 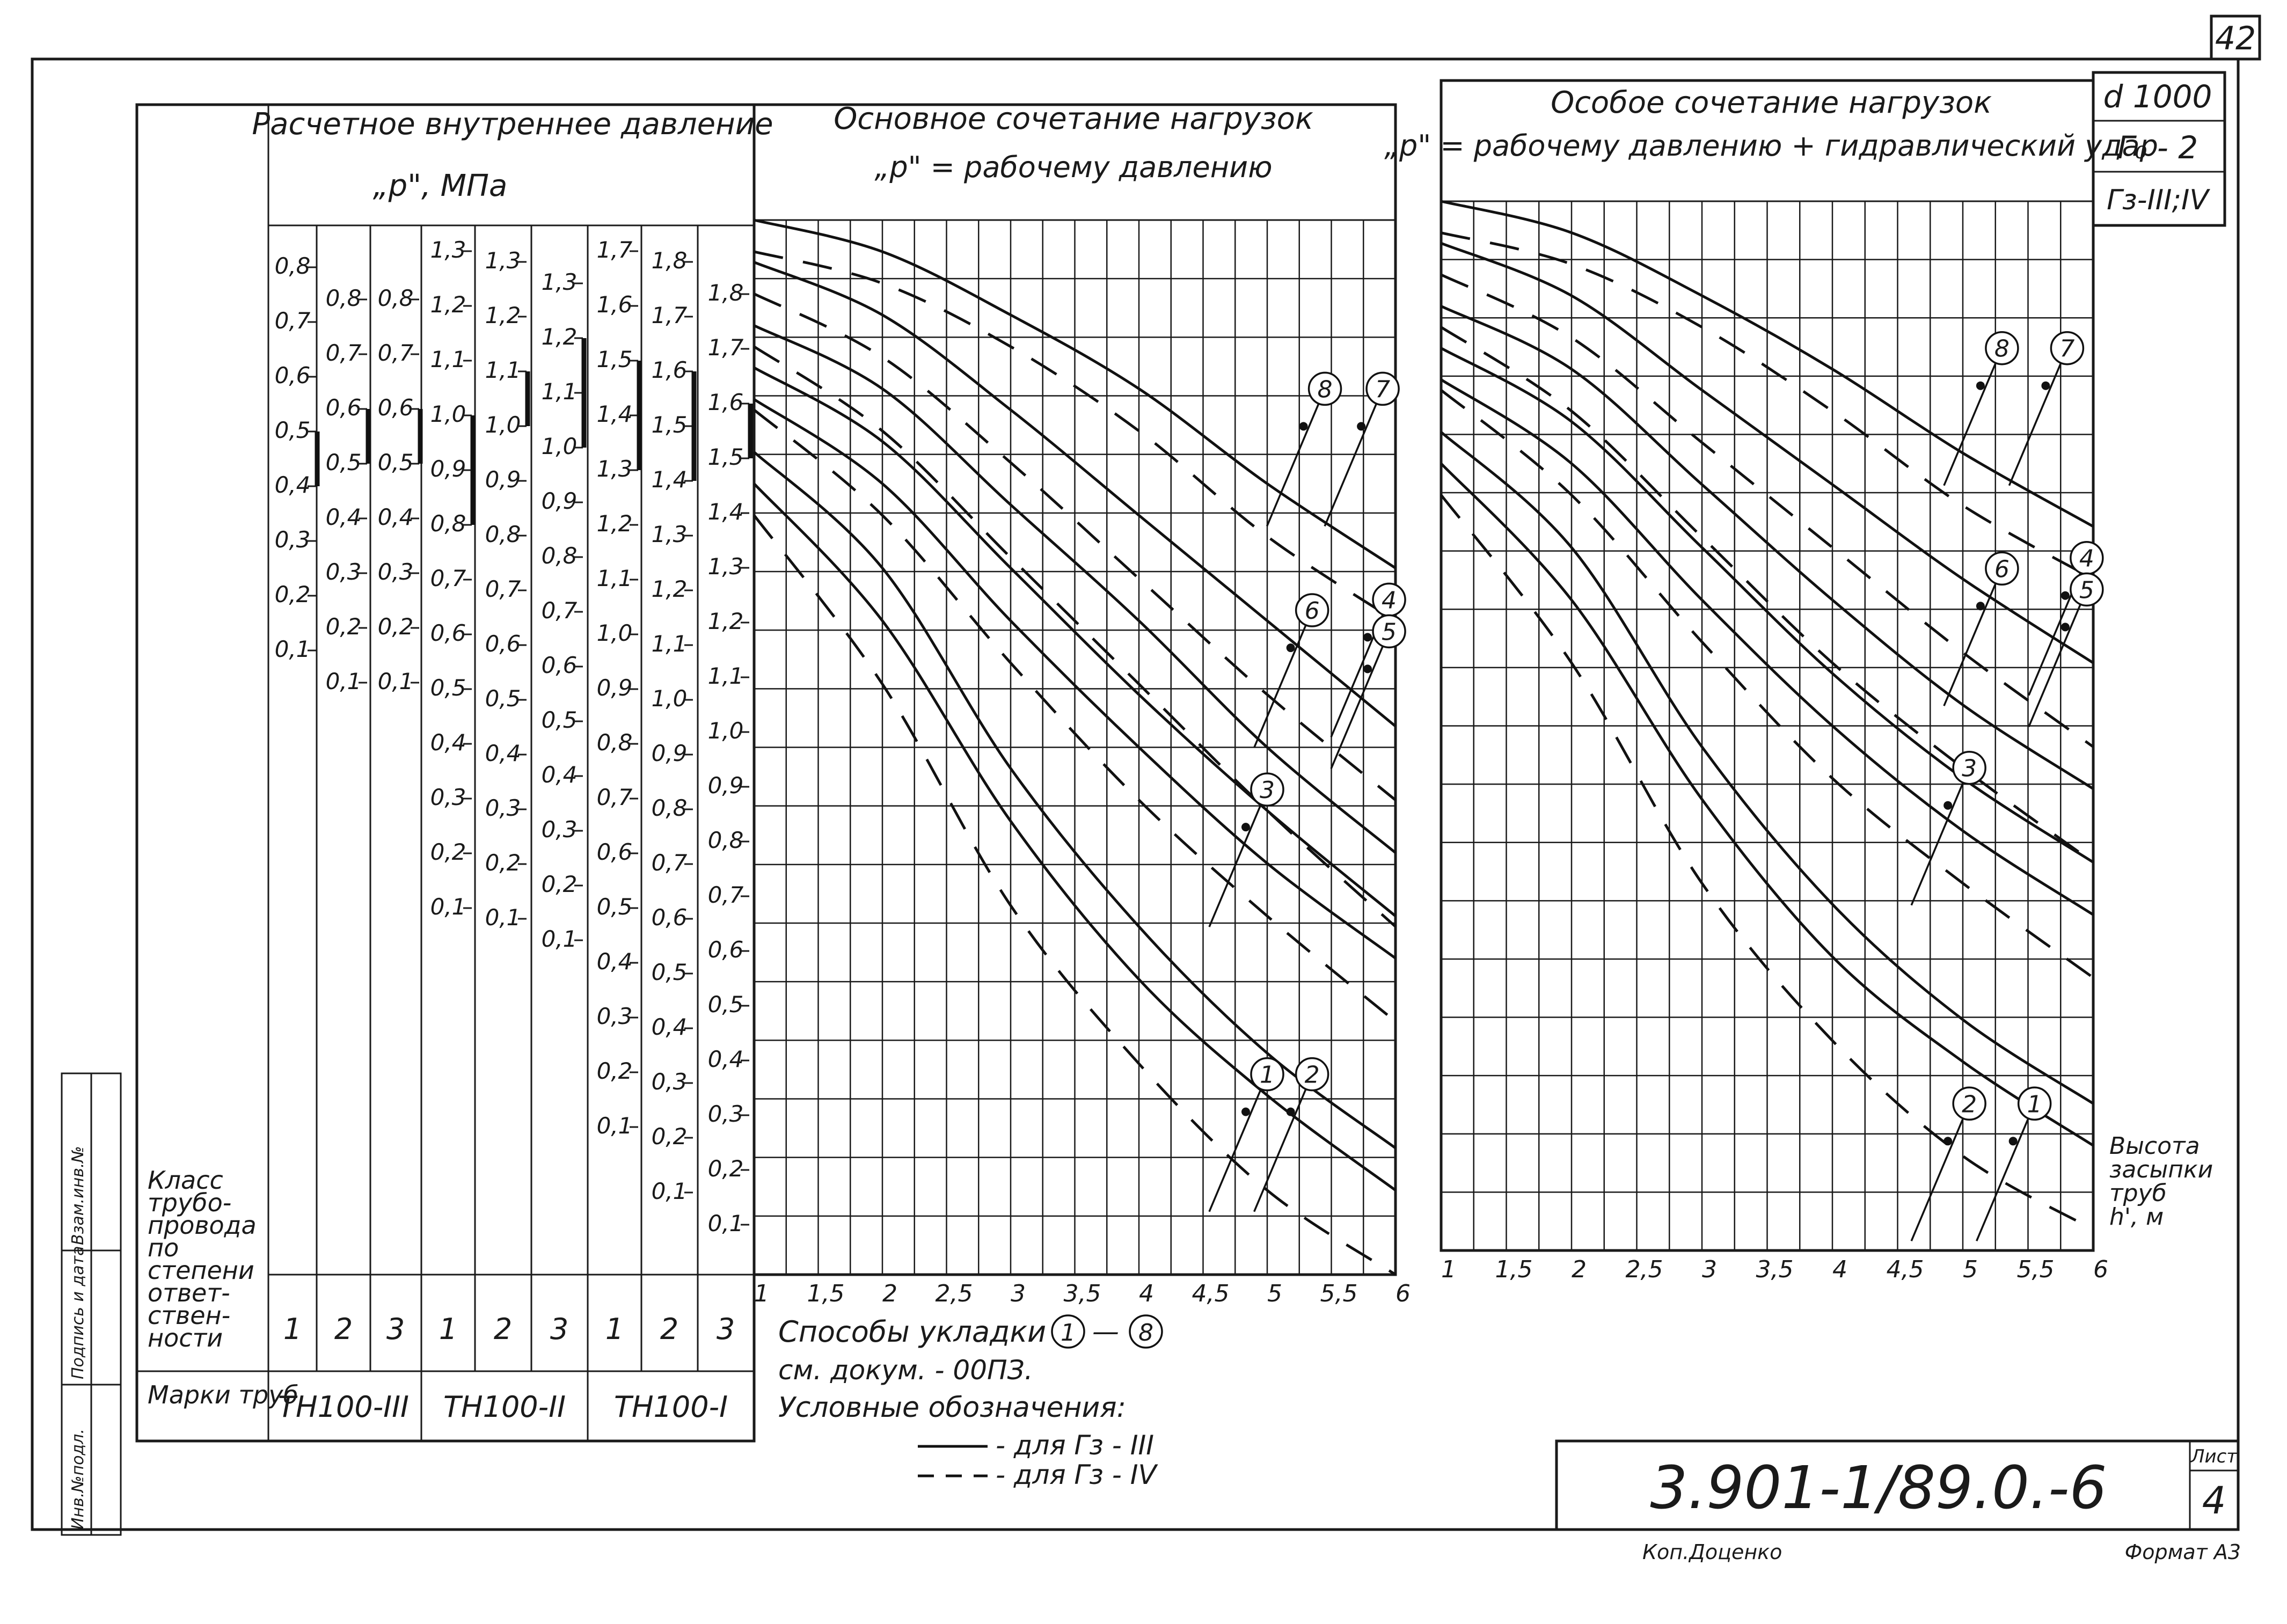 What do you see at coordinates (1767, 405) in the screenshot?
I see `curve-method-8-dashed` at bounding box center [1767, 405].